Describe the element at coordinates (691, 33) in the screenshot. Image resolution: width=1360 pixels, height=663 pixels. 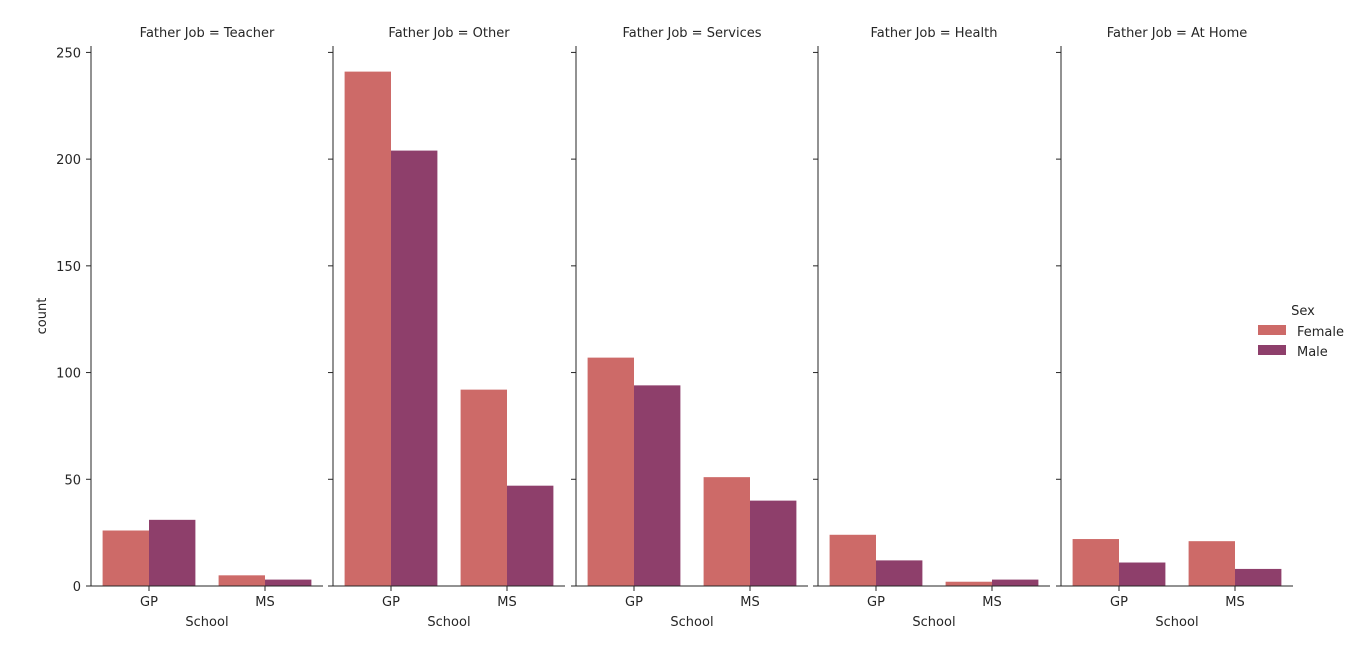
I see `facet-title: Father Job = Services` at that location.